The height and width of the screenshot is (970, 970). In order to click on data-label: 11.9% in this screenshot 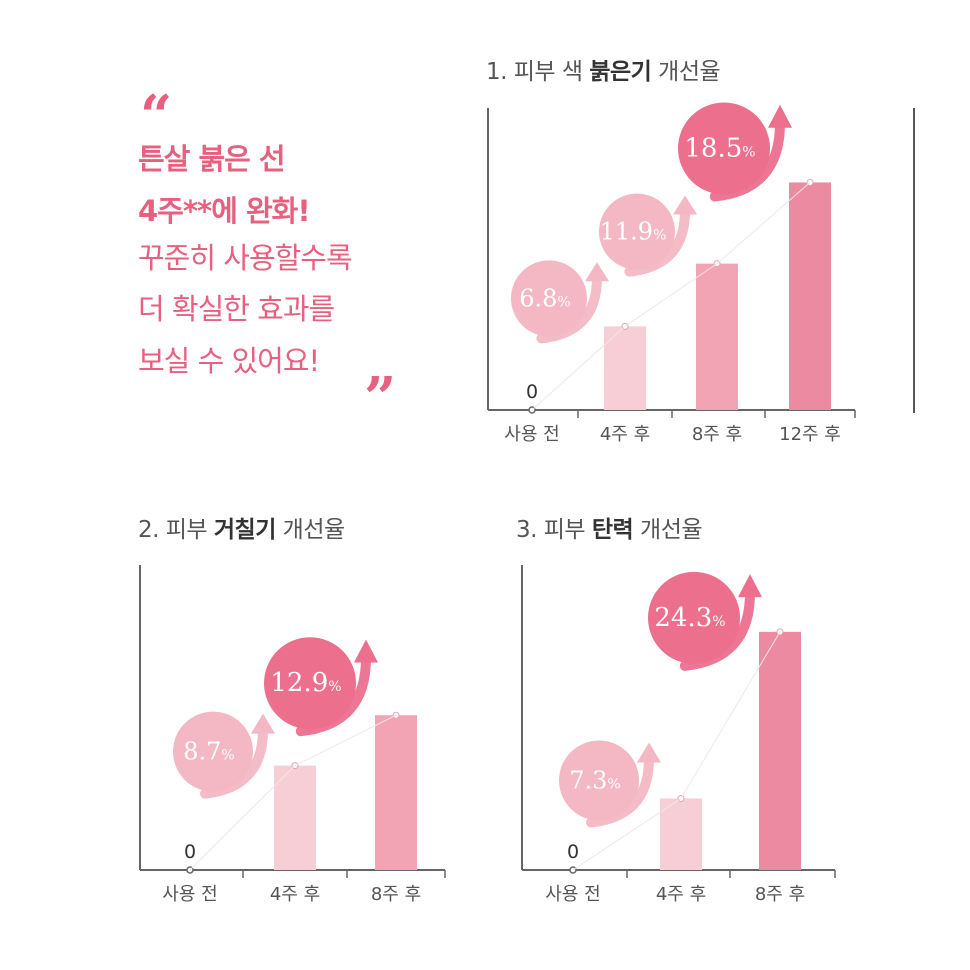, I will do `click(633, 232)`.